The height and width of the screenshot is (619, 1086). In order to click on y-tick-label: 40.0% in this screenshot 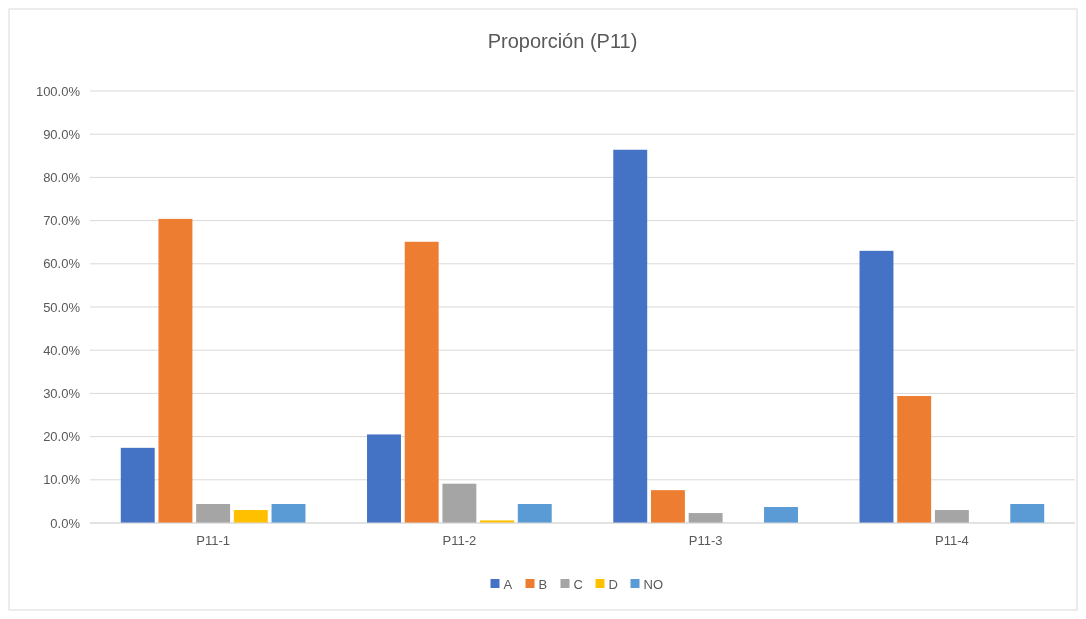, I will do `click(62, 350)`.